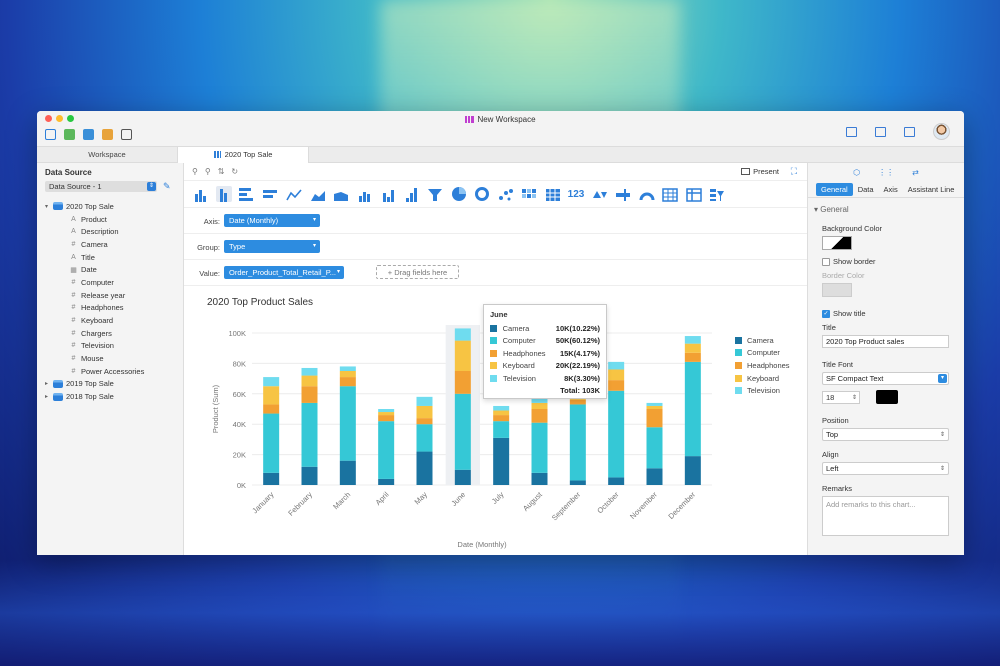 The width and height of the screenshot is (1000, 666). Describe the element at coordinates (207, 171) in the screenshot. I see `filter-chart-icon: ⚲` at that location.